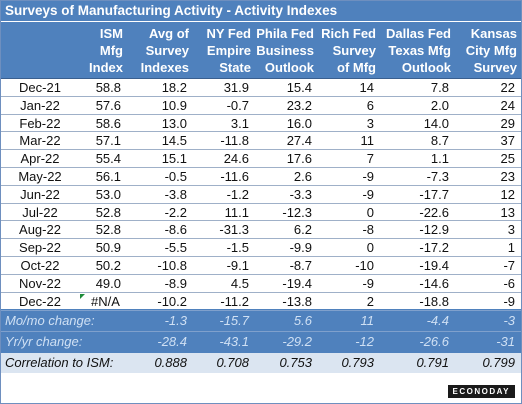  I want to click on cell-dallas: -17.2, so click(434, 248).